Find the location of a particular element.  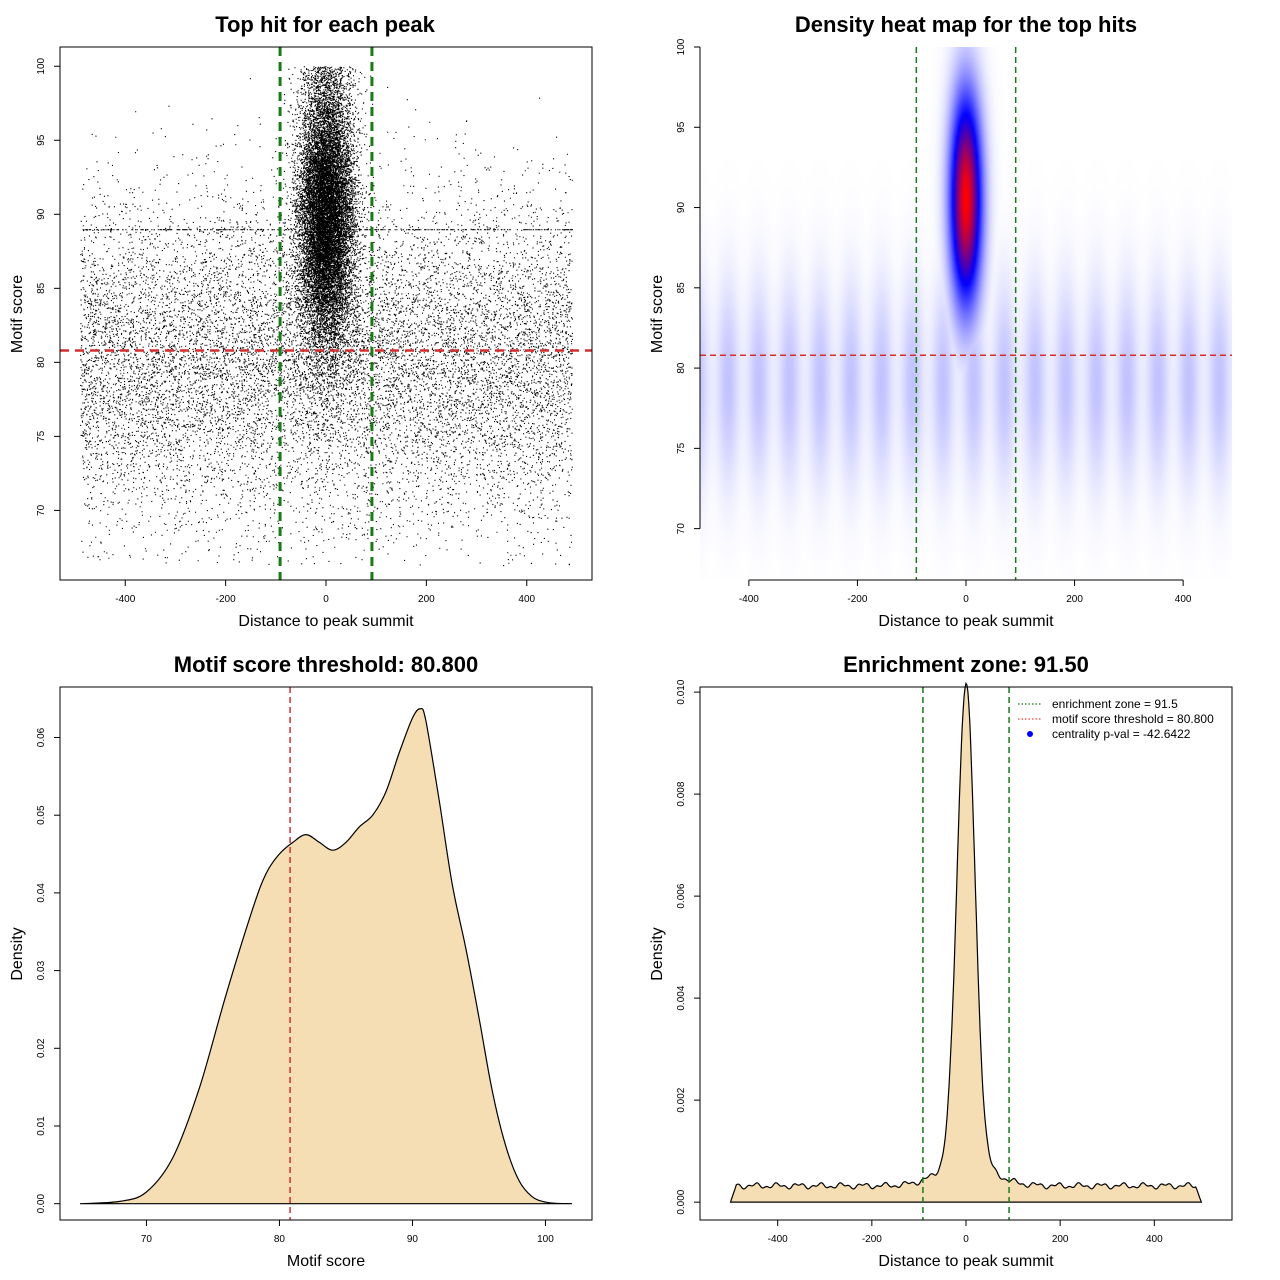

heatmap-y-label: Motif score is located at coordinates (657, 314).